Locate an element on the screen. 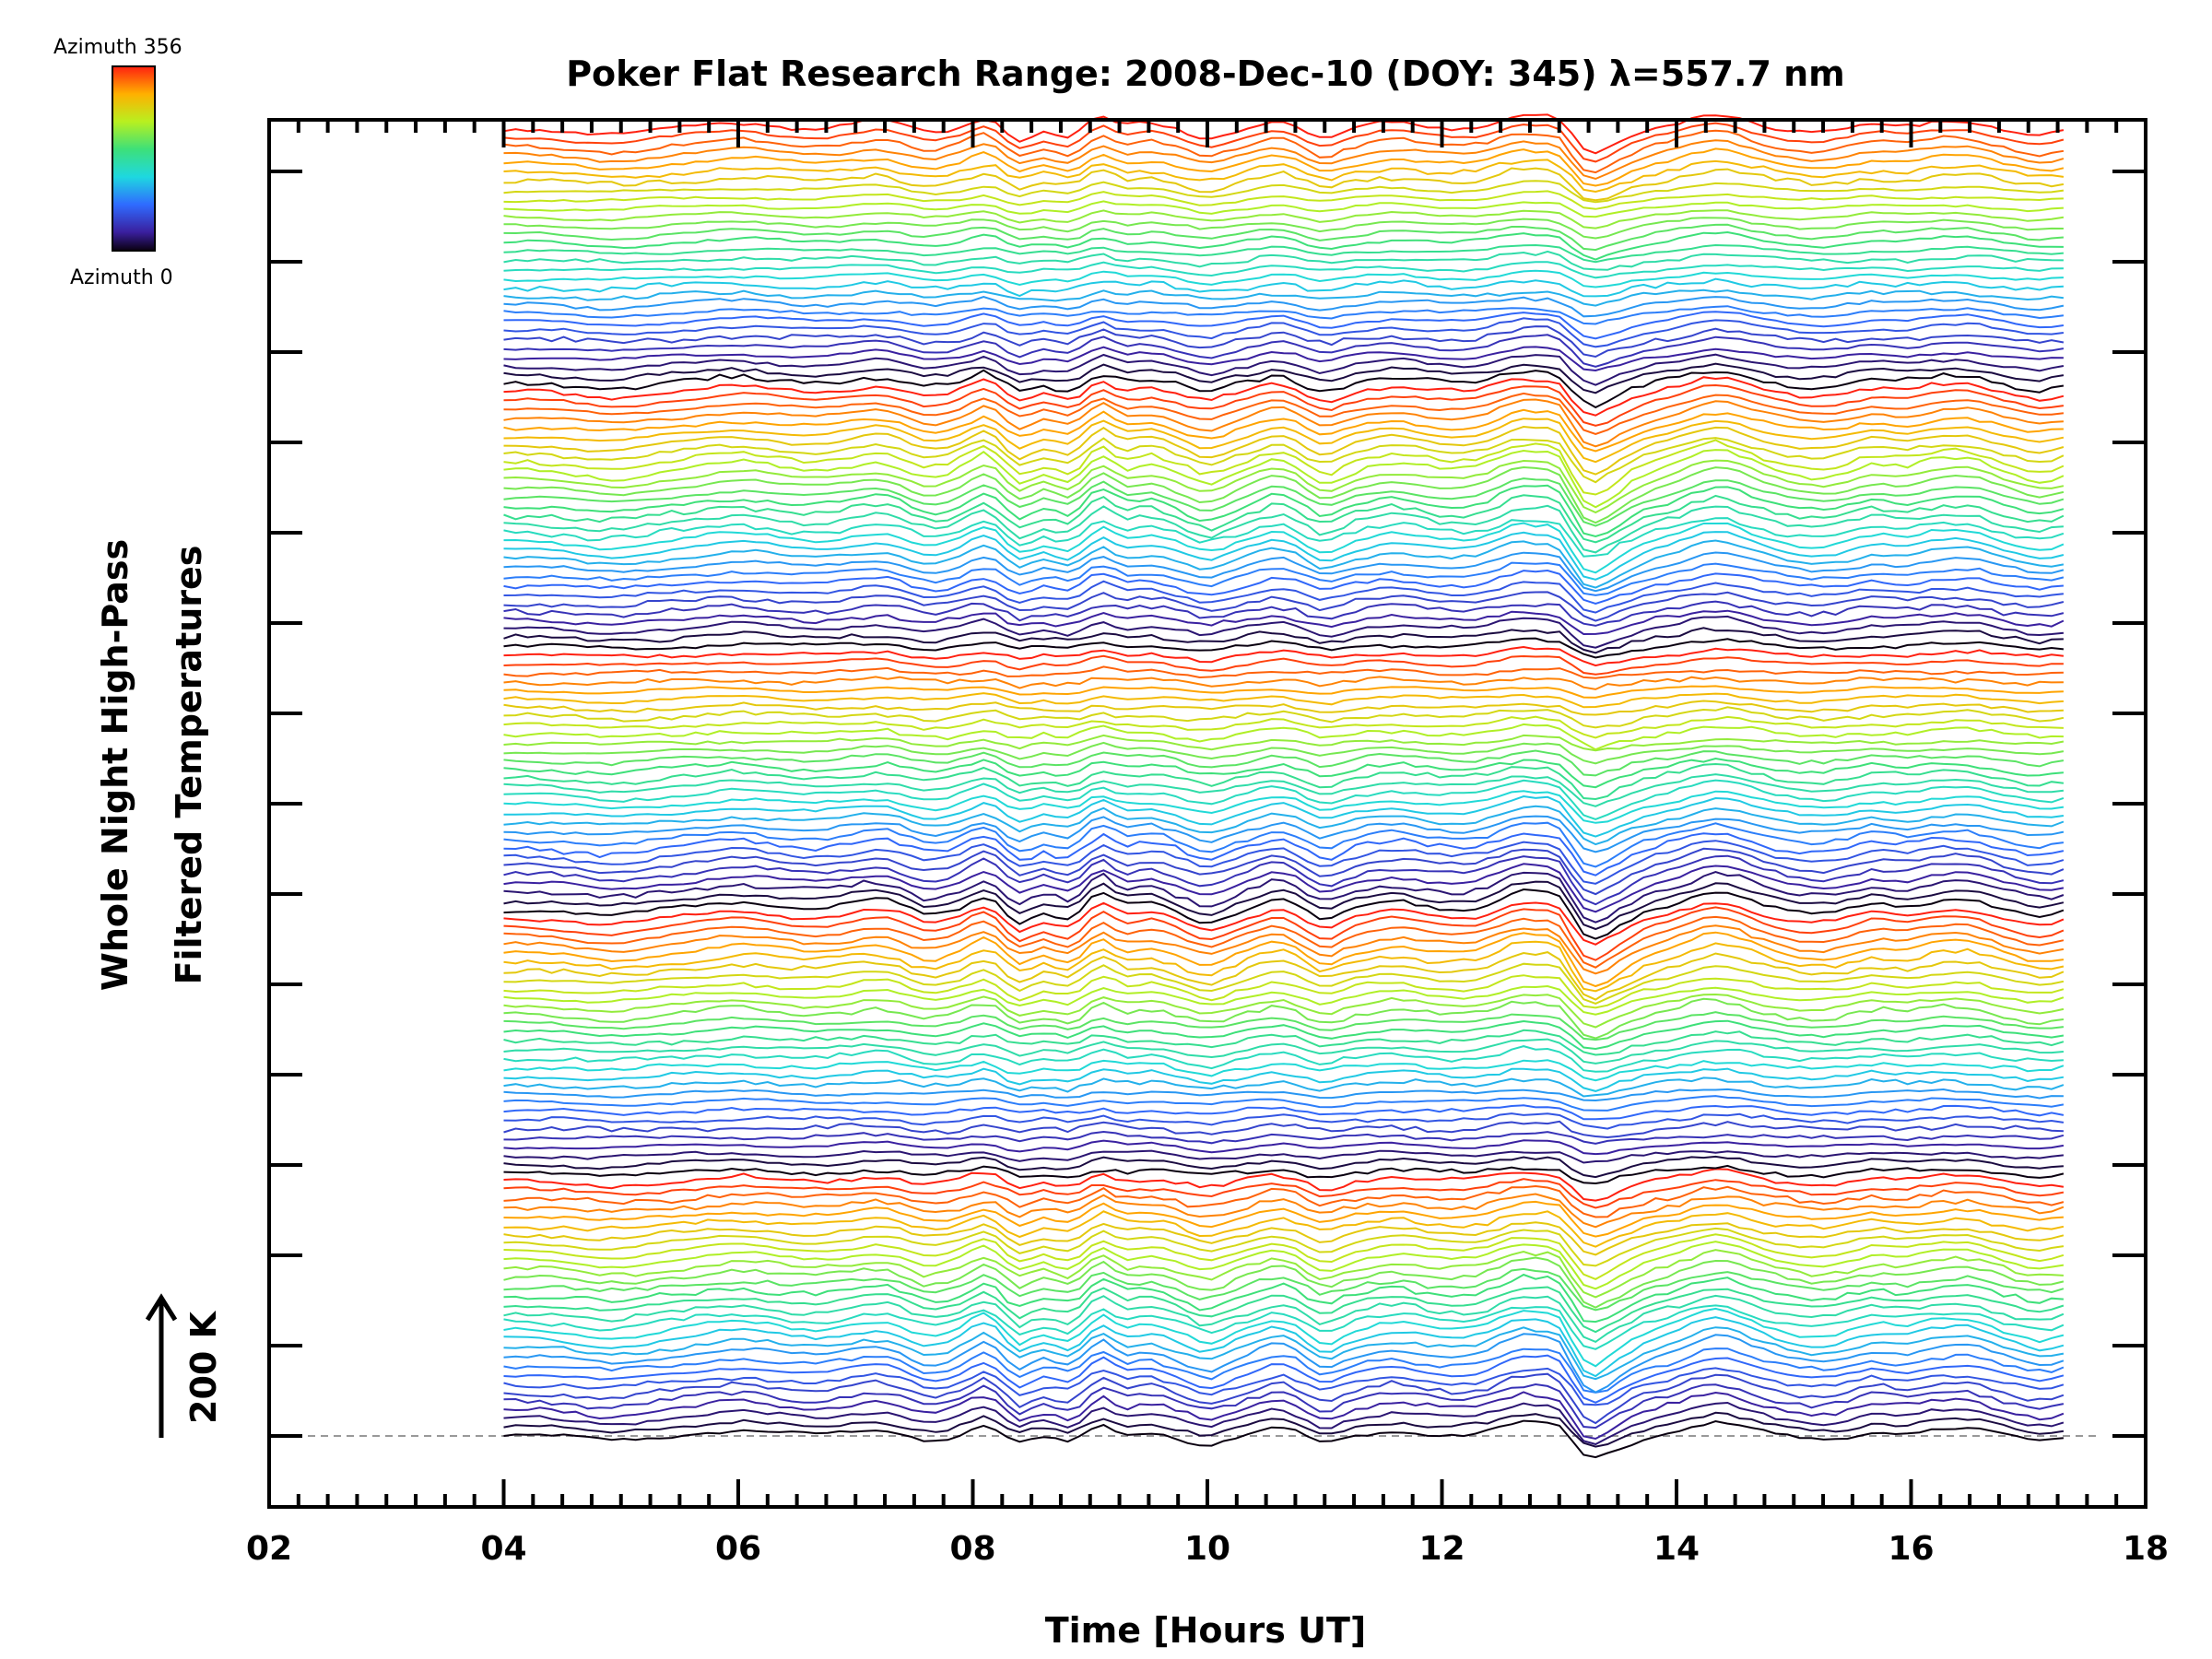 The height and width of the screenshot is (1659, 2212). y-axis-label-line1: Whole Night High-Pass is located at coordinates (115, 765).